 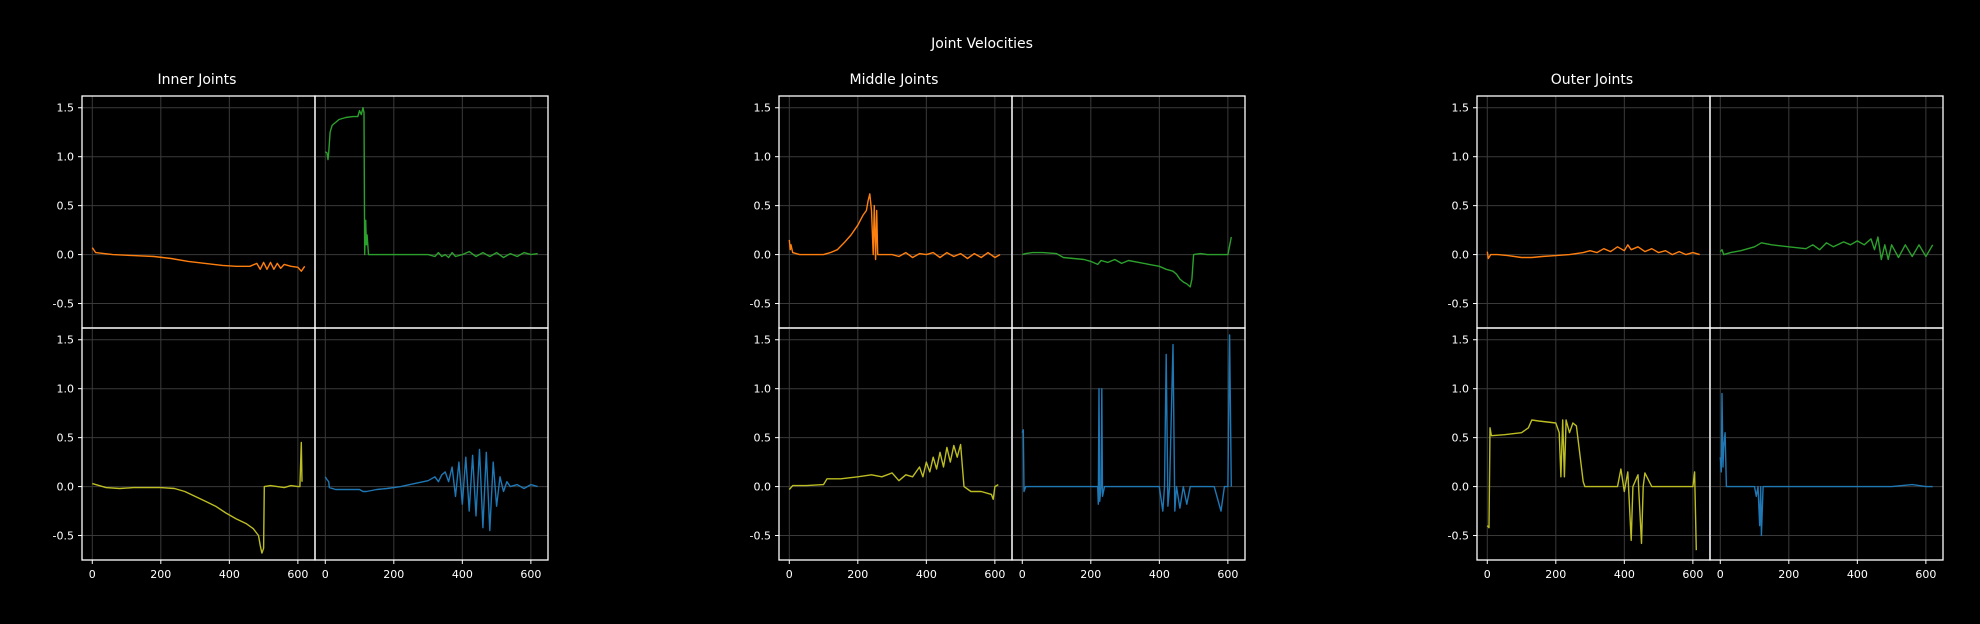 I want to click on group-title: Outer Joints, so click(x=1592, y=80).